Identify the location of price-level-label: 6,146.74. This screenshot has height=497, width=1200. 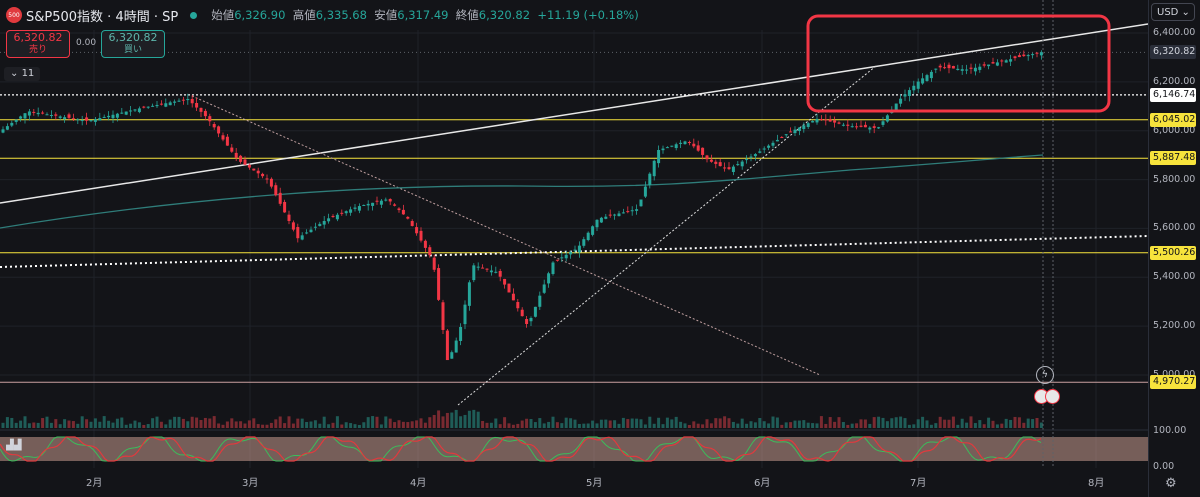
(1173, 94).